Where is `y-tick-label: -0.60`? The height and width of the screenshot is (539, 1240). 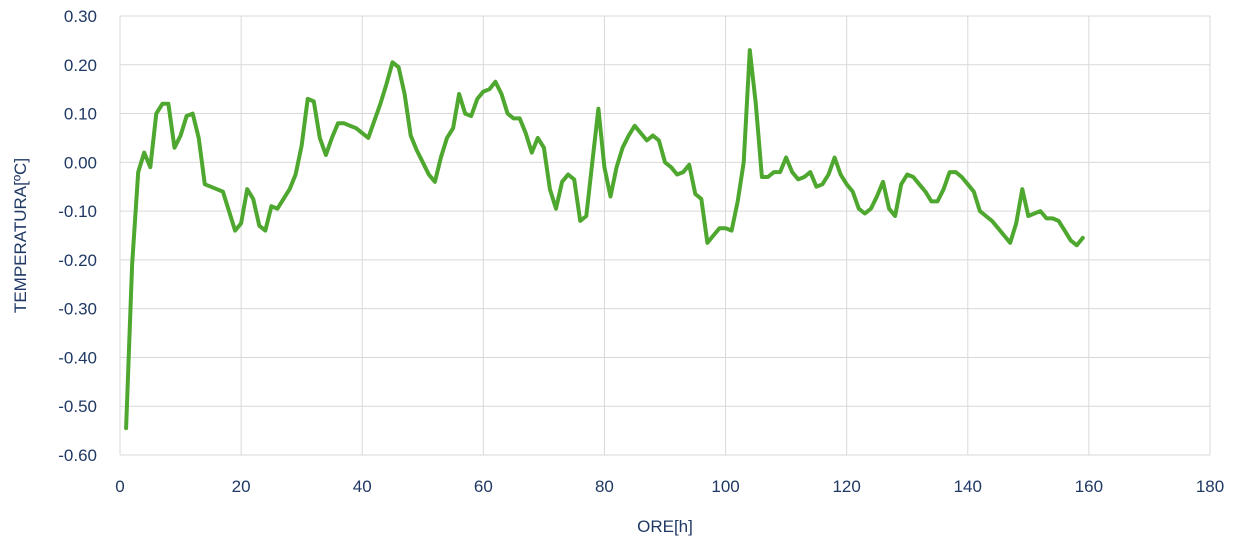
y-tick-label: -0.60 is located at coordinates (77, 455).